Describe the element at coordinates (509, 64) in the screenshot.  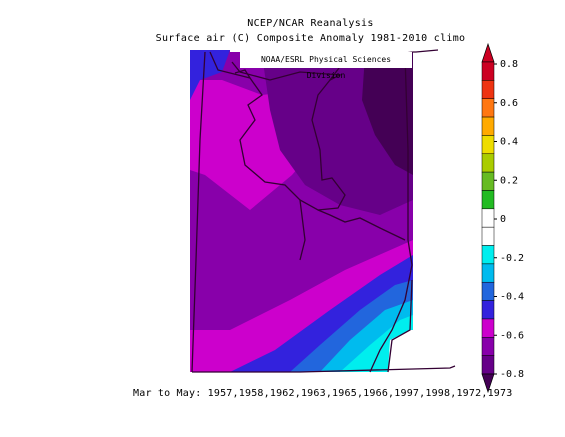
I see `colorbar-tick-label: 0.8` at that location.